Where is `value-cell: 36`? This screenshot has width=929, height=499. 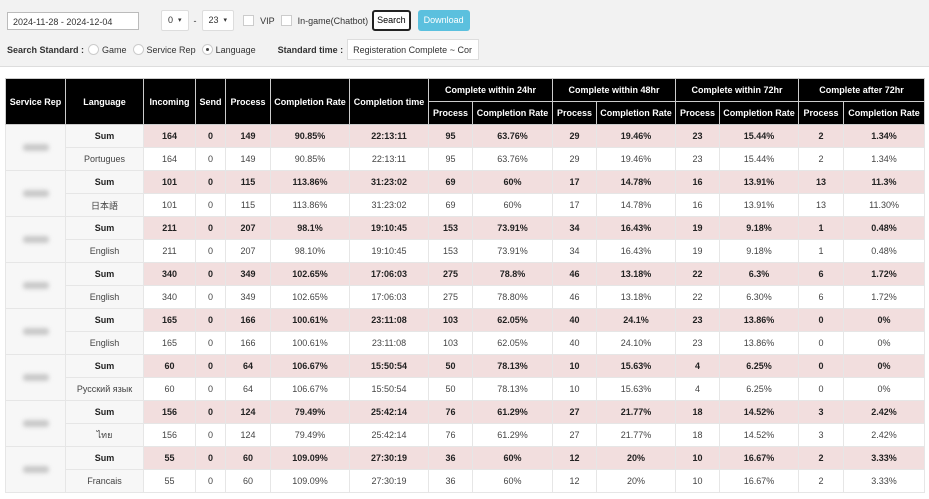 value-cell: 36 is located at coordinates (450, 458).